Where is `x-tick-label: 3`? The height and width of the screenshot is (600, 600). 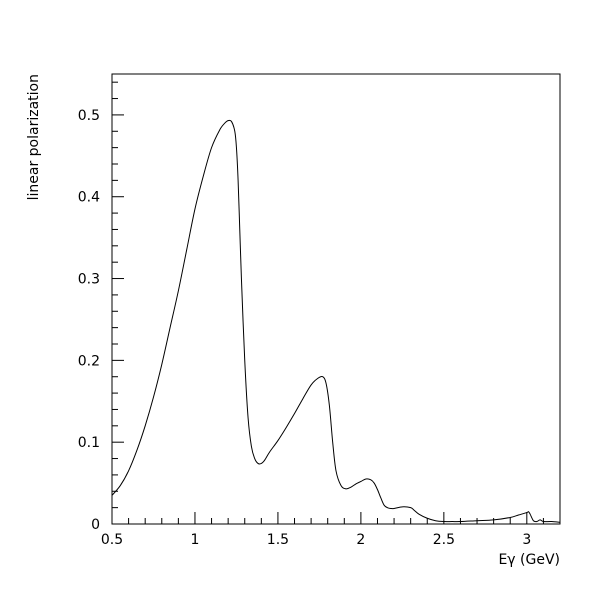
x-tick-label: 3 is located at coordinates (526, 540).